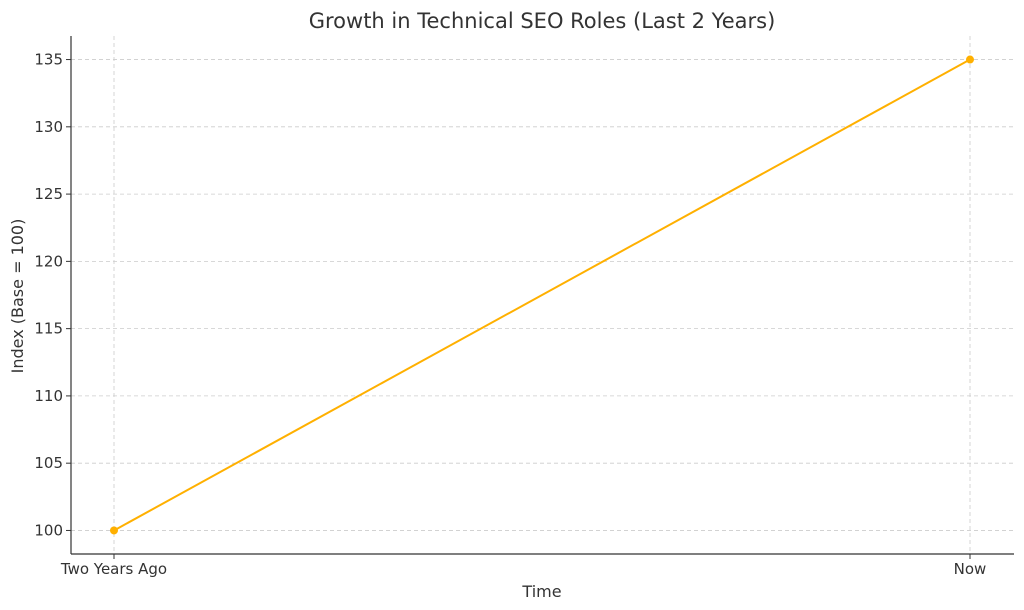 Image resolution: width=1024 pixels, height=610 pixels. I want to click on y-axis-label: Index (Base = 100), so click(17, 296).